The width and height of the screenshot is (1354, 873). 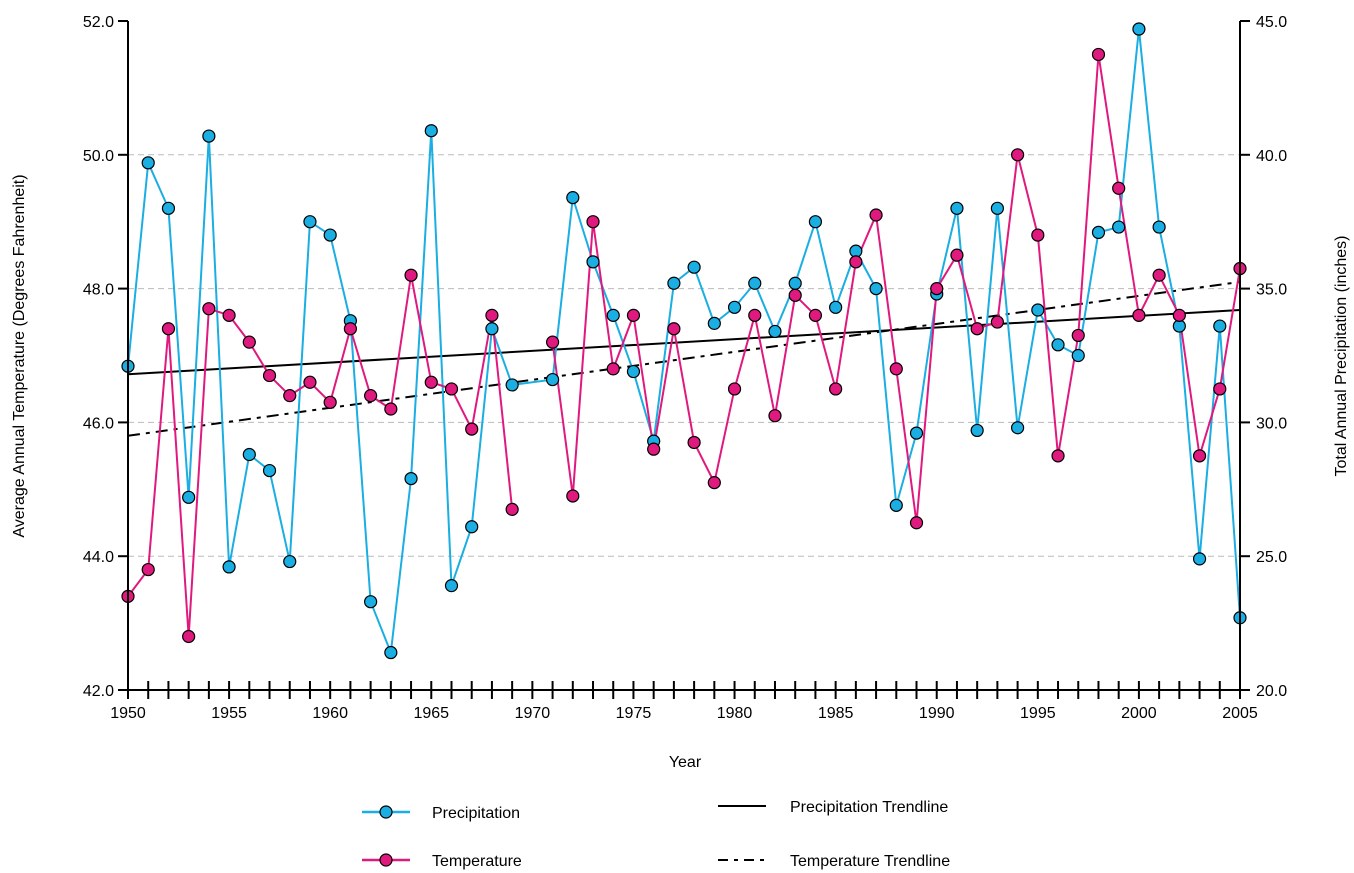 What do you see at coordinates (533, 713) in the screenshot?
I see `x-tick-label-1970: 1970` at bounding box center [533, 713].